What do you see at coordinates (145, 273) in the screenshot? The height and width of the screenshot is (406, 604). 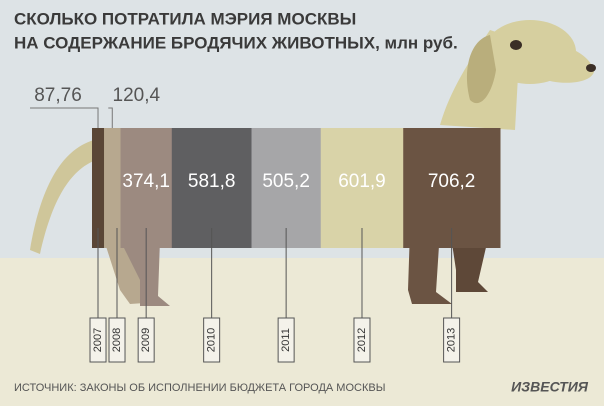 I see `dog-back-leg` at bounding box center [145, 273].